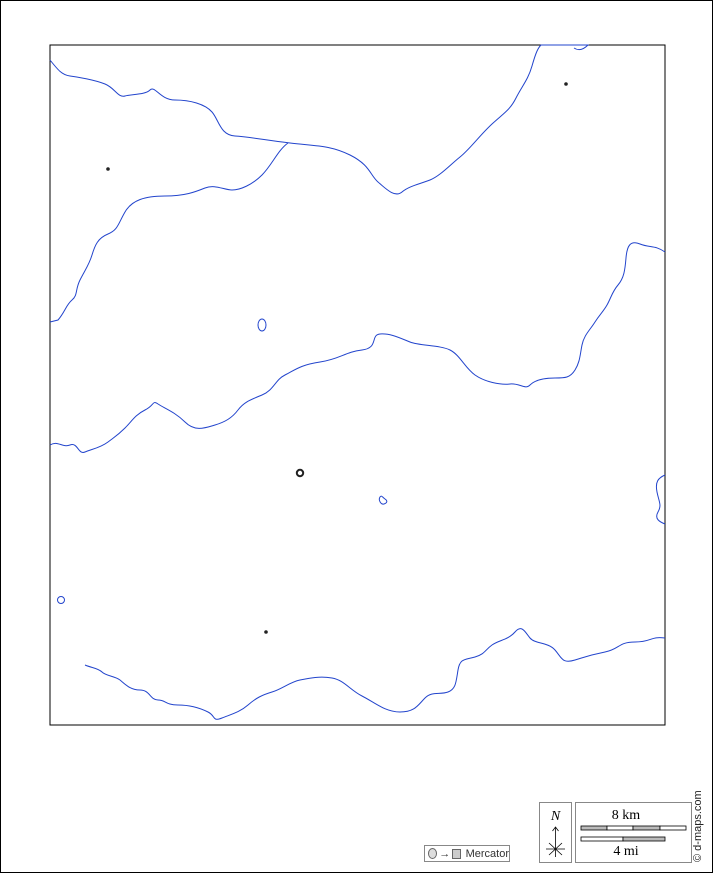 This screenshot has height=873, width=713. What do you see at coordinates (487, 853) in the screenshot?
I see `projection-label: Mercator` at bounding box center [487, 853].